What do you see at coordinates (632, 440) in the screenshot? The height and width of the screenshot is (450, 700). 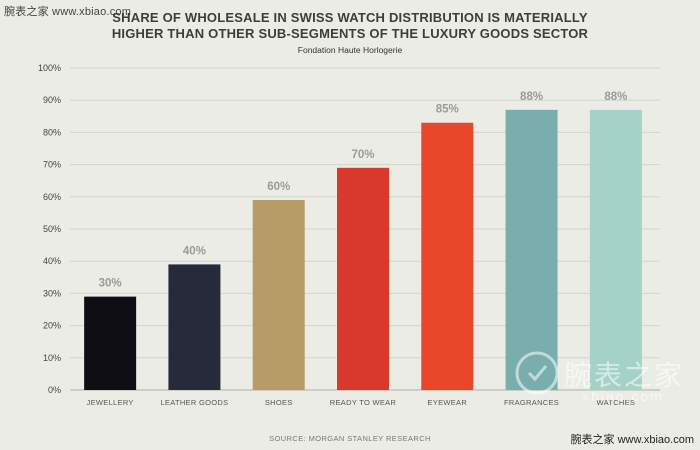 I see `watermark-bottom: 腕表之家 www.xbiao.com` at bounding box center [632, 440].